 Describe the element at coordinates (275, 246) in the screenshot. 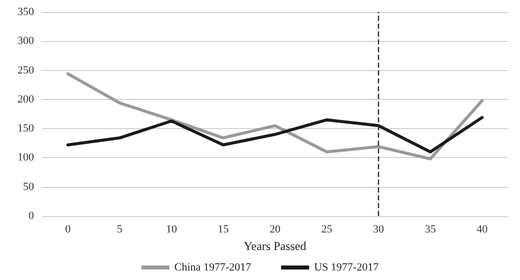

I see `x-axis-title: Years Passed` at that location.